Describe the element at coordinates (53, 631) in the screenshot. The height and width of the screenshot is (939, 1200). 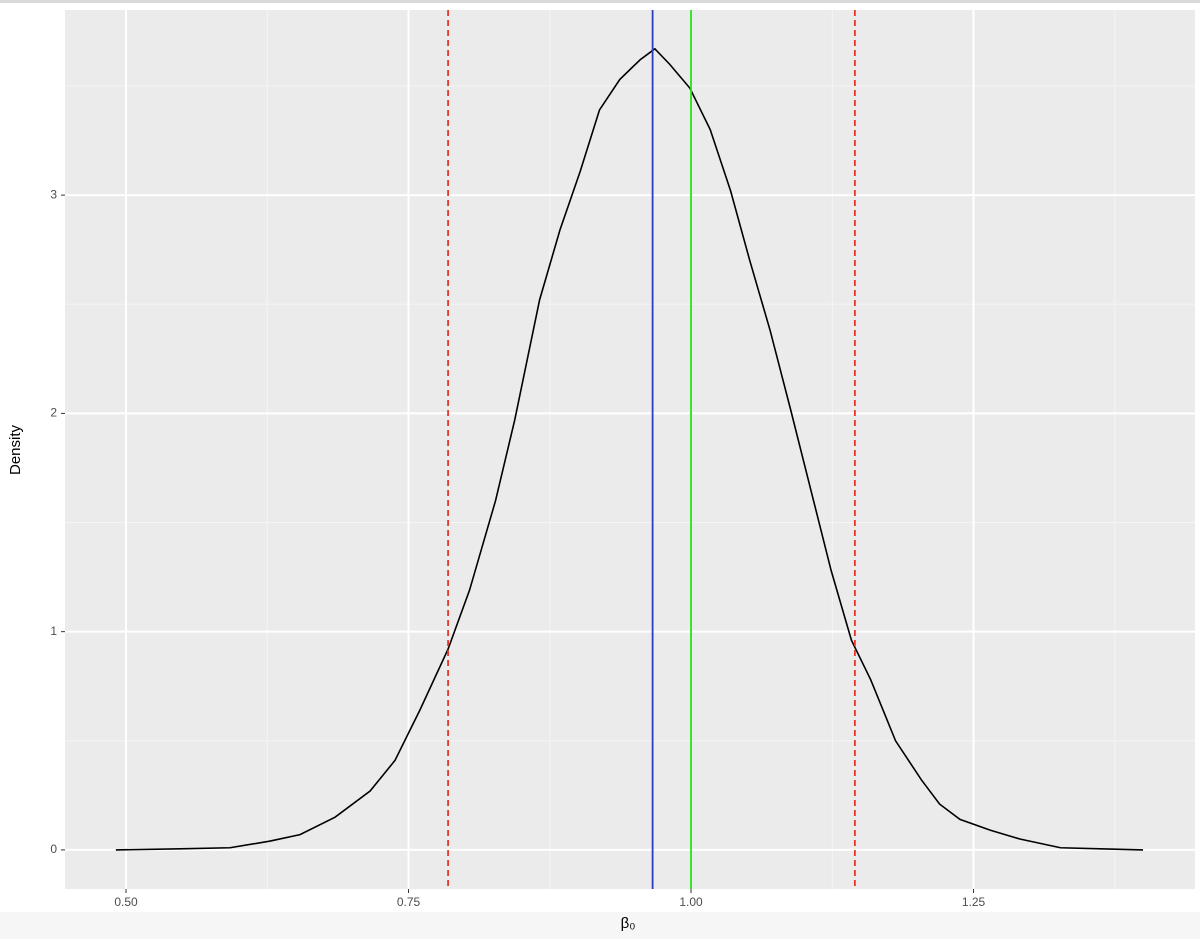
I see `y-tick-label: 1` at that location.